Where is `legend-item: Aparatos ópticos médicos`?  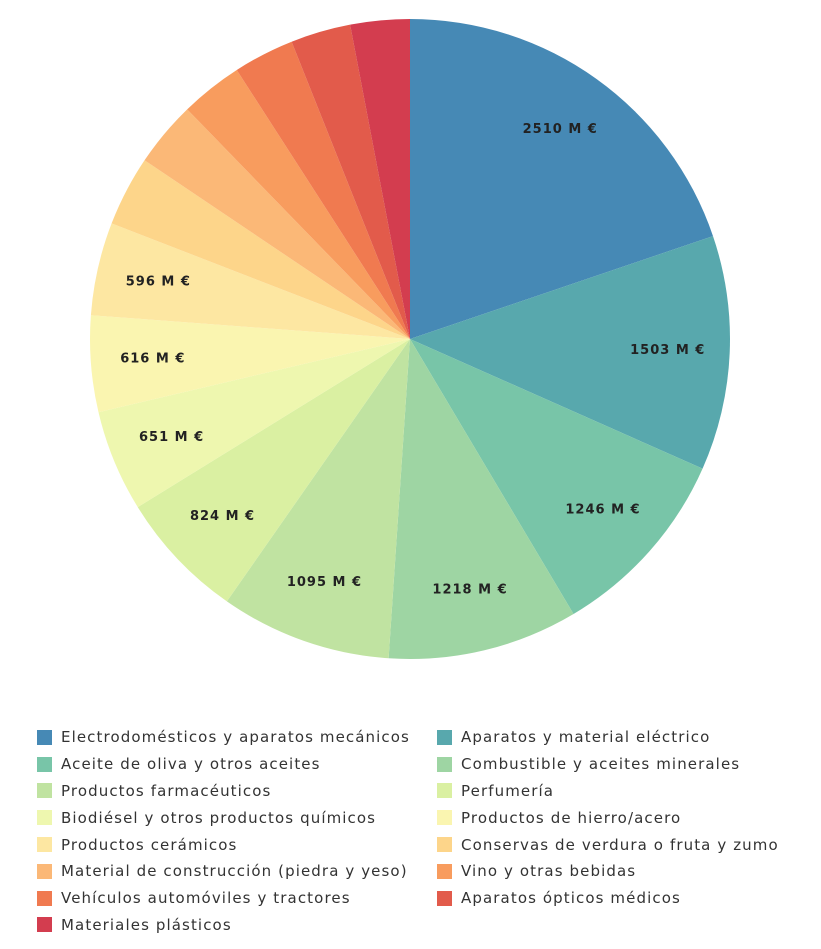
legend-item: Aparatos ópticos médicos is located at coordinates (622, 898).